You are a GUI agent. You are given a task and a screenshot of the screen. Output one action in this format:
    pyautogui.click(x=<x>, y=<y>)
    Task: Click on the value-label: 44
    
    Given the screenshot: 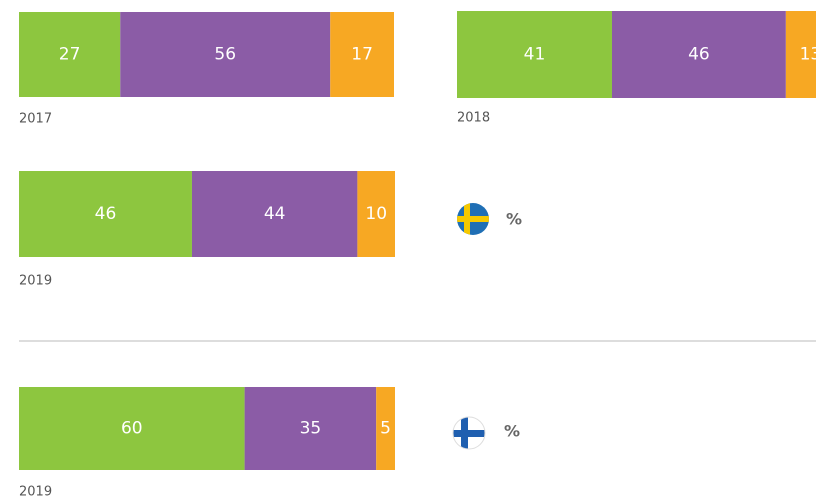 What is the action you would take?
    pyautogui.click(x=275, y=214)
    